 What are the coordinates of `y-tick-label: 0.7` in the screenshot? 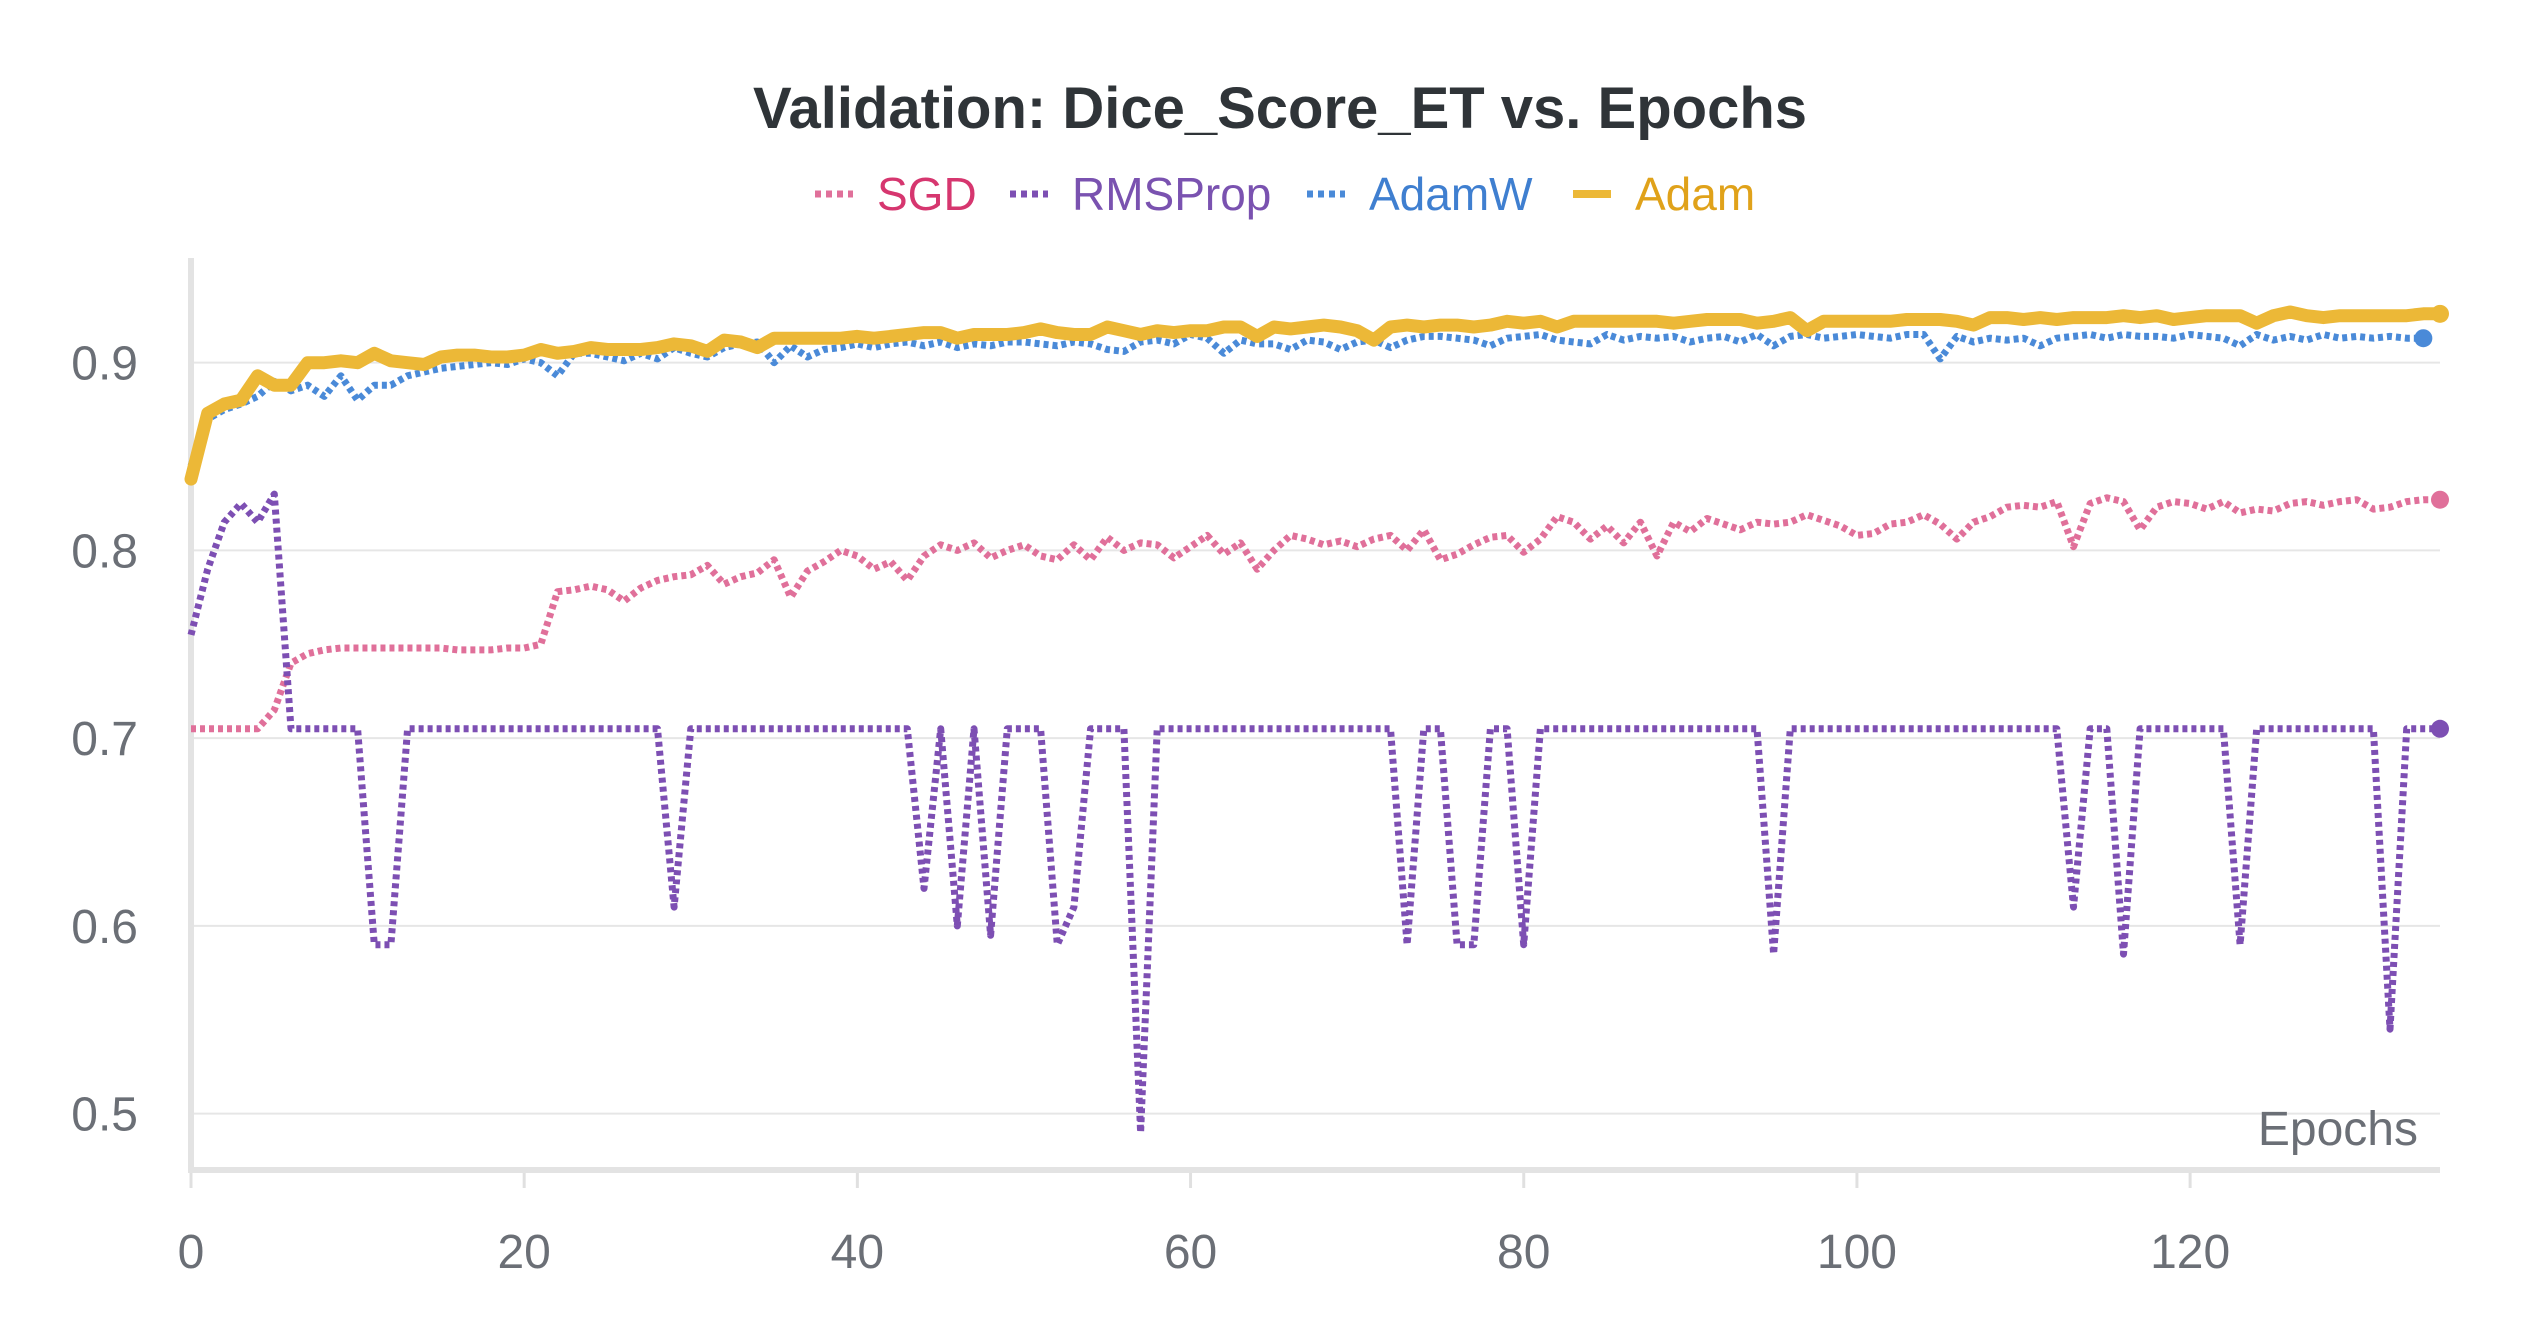 It's located at (104, 739).